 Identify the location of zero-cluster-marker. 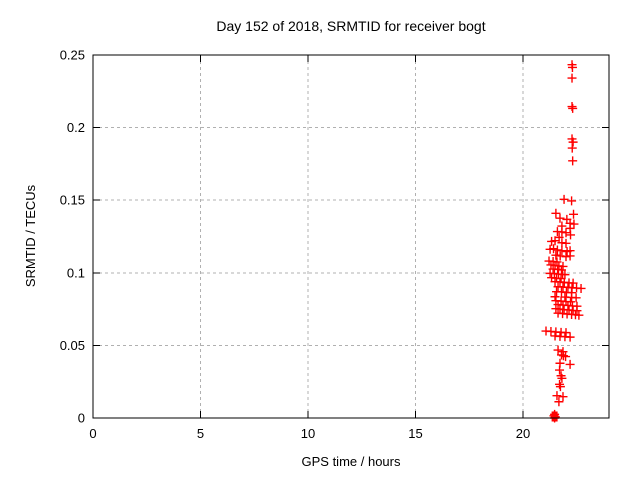
(554, 416).